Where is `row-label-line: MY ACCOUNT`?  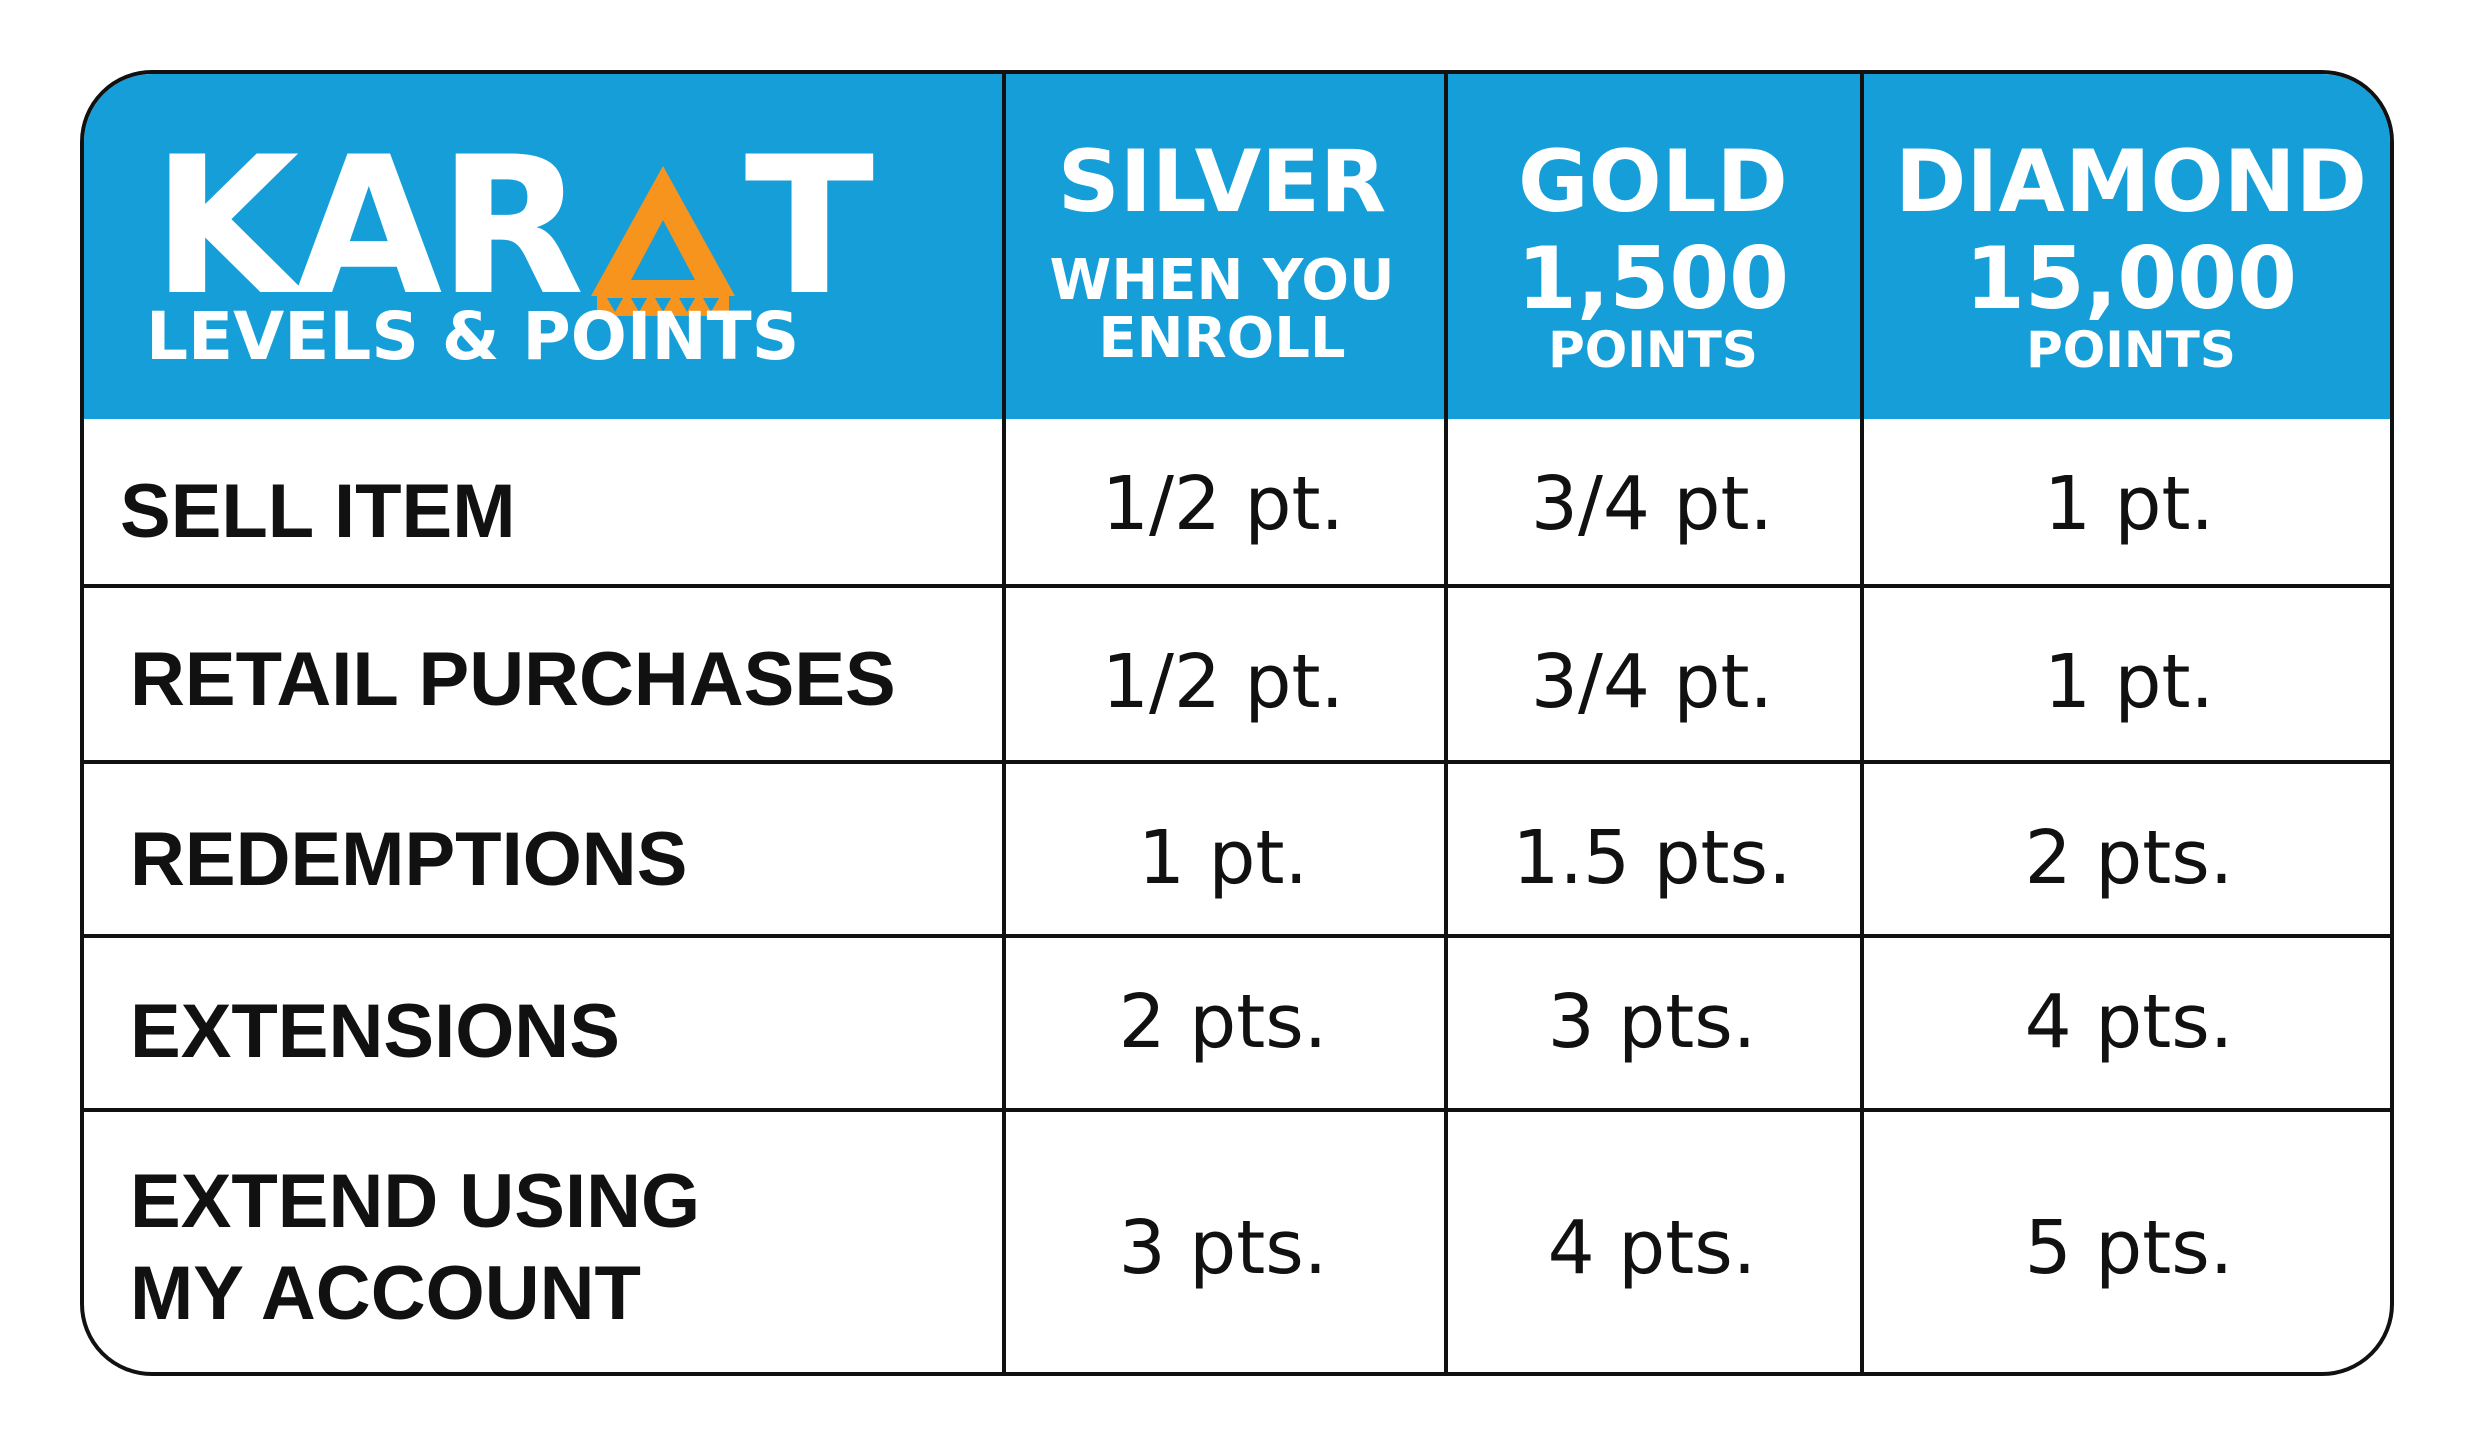 row-label-line: MY ACCOUNT is located at coordinates (385, 1293).